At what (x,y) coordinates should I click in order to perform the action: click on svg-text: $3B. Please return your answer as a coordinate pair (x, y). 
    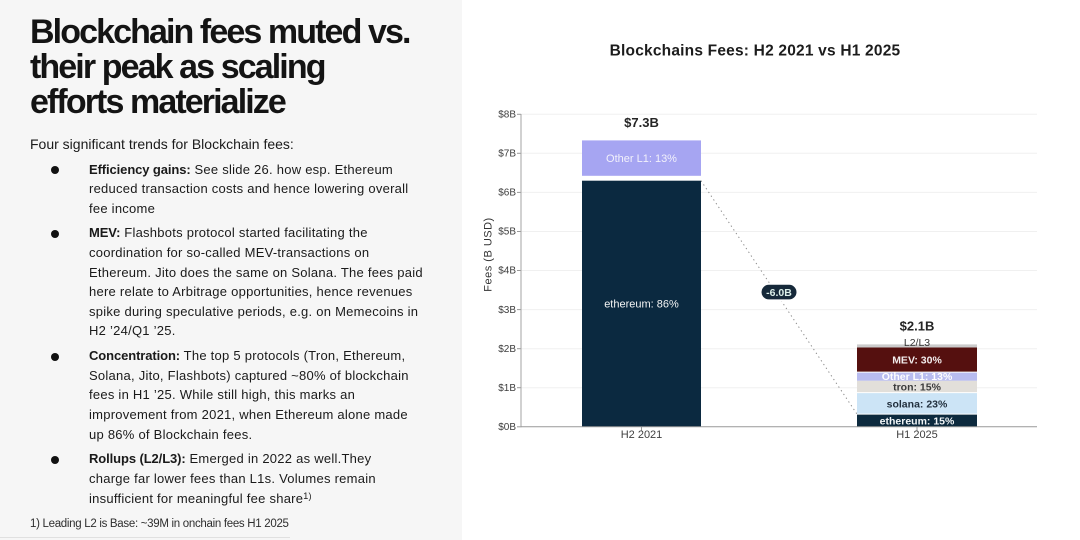
    Looking at the image, I should click on (507, 310).